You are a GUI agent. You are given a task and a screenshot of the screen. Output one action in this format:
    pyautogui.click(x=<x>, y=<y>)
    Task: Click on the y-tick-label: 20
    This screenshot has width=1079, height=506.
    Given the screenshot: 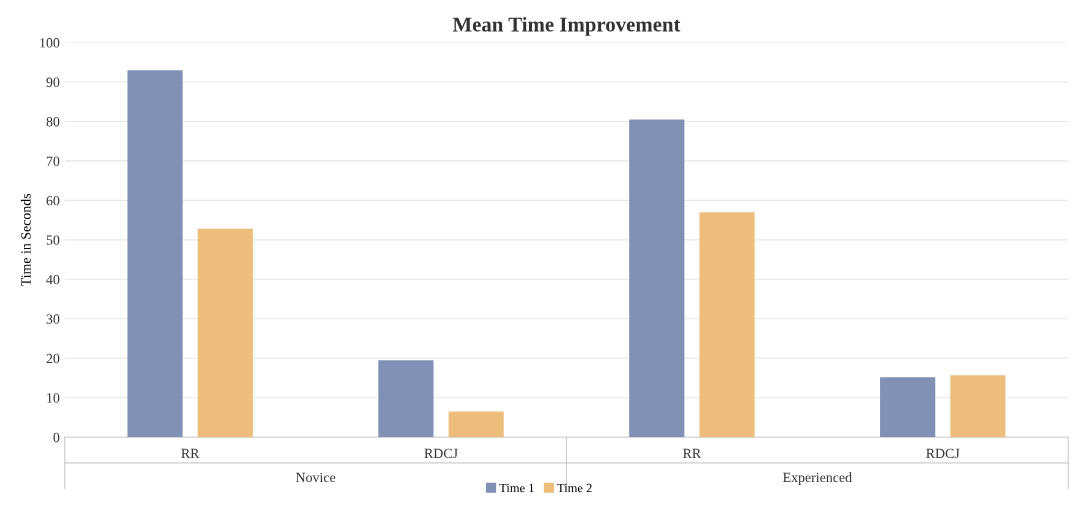 What is the action you would take?
    pyautogui.click(x=53, y=358)
    